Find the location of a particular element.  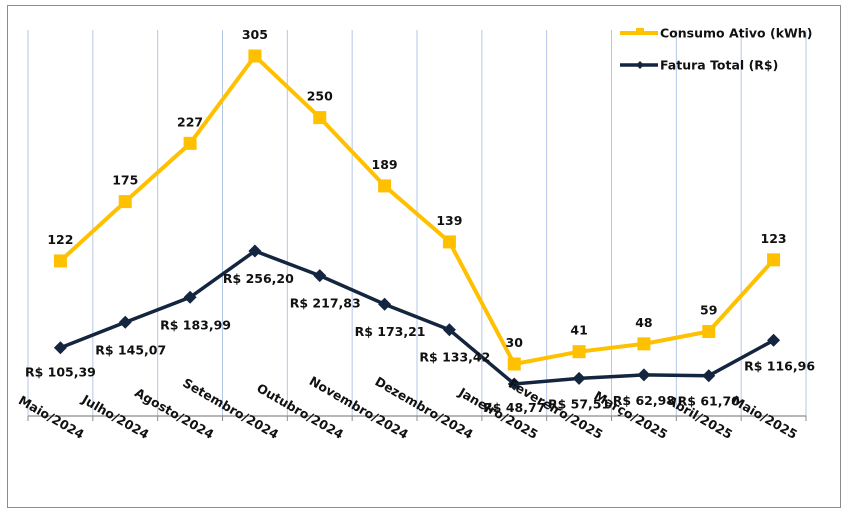

data-label-fatura: R$ 256,20 is located at coordinates (258, 278).